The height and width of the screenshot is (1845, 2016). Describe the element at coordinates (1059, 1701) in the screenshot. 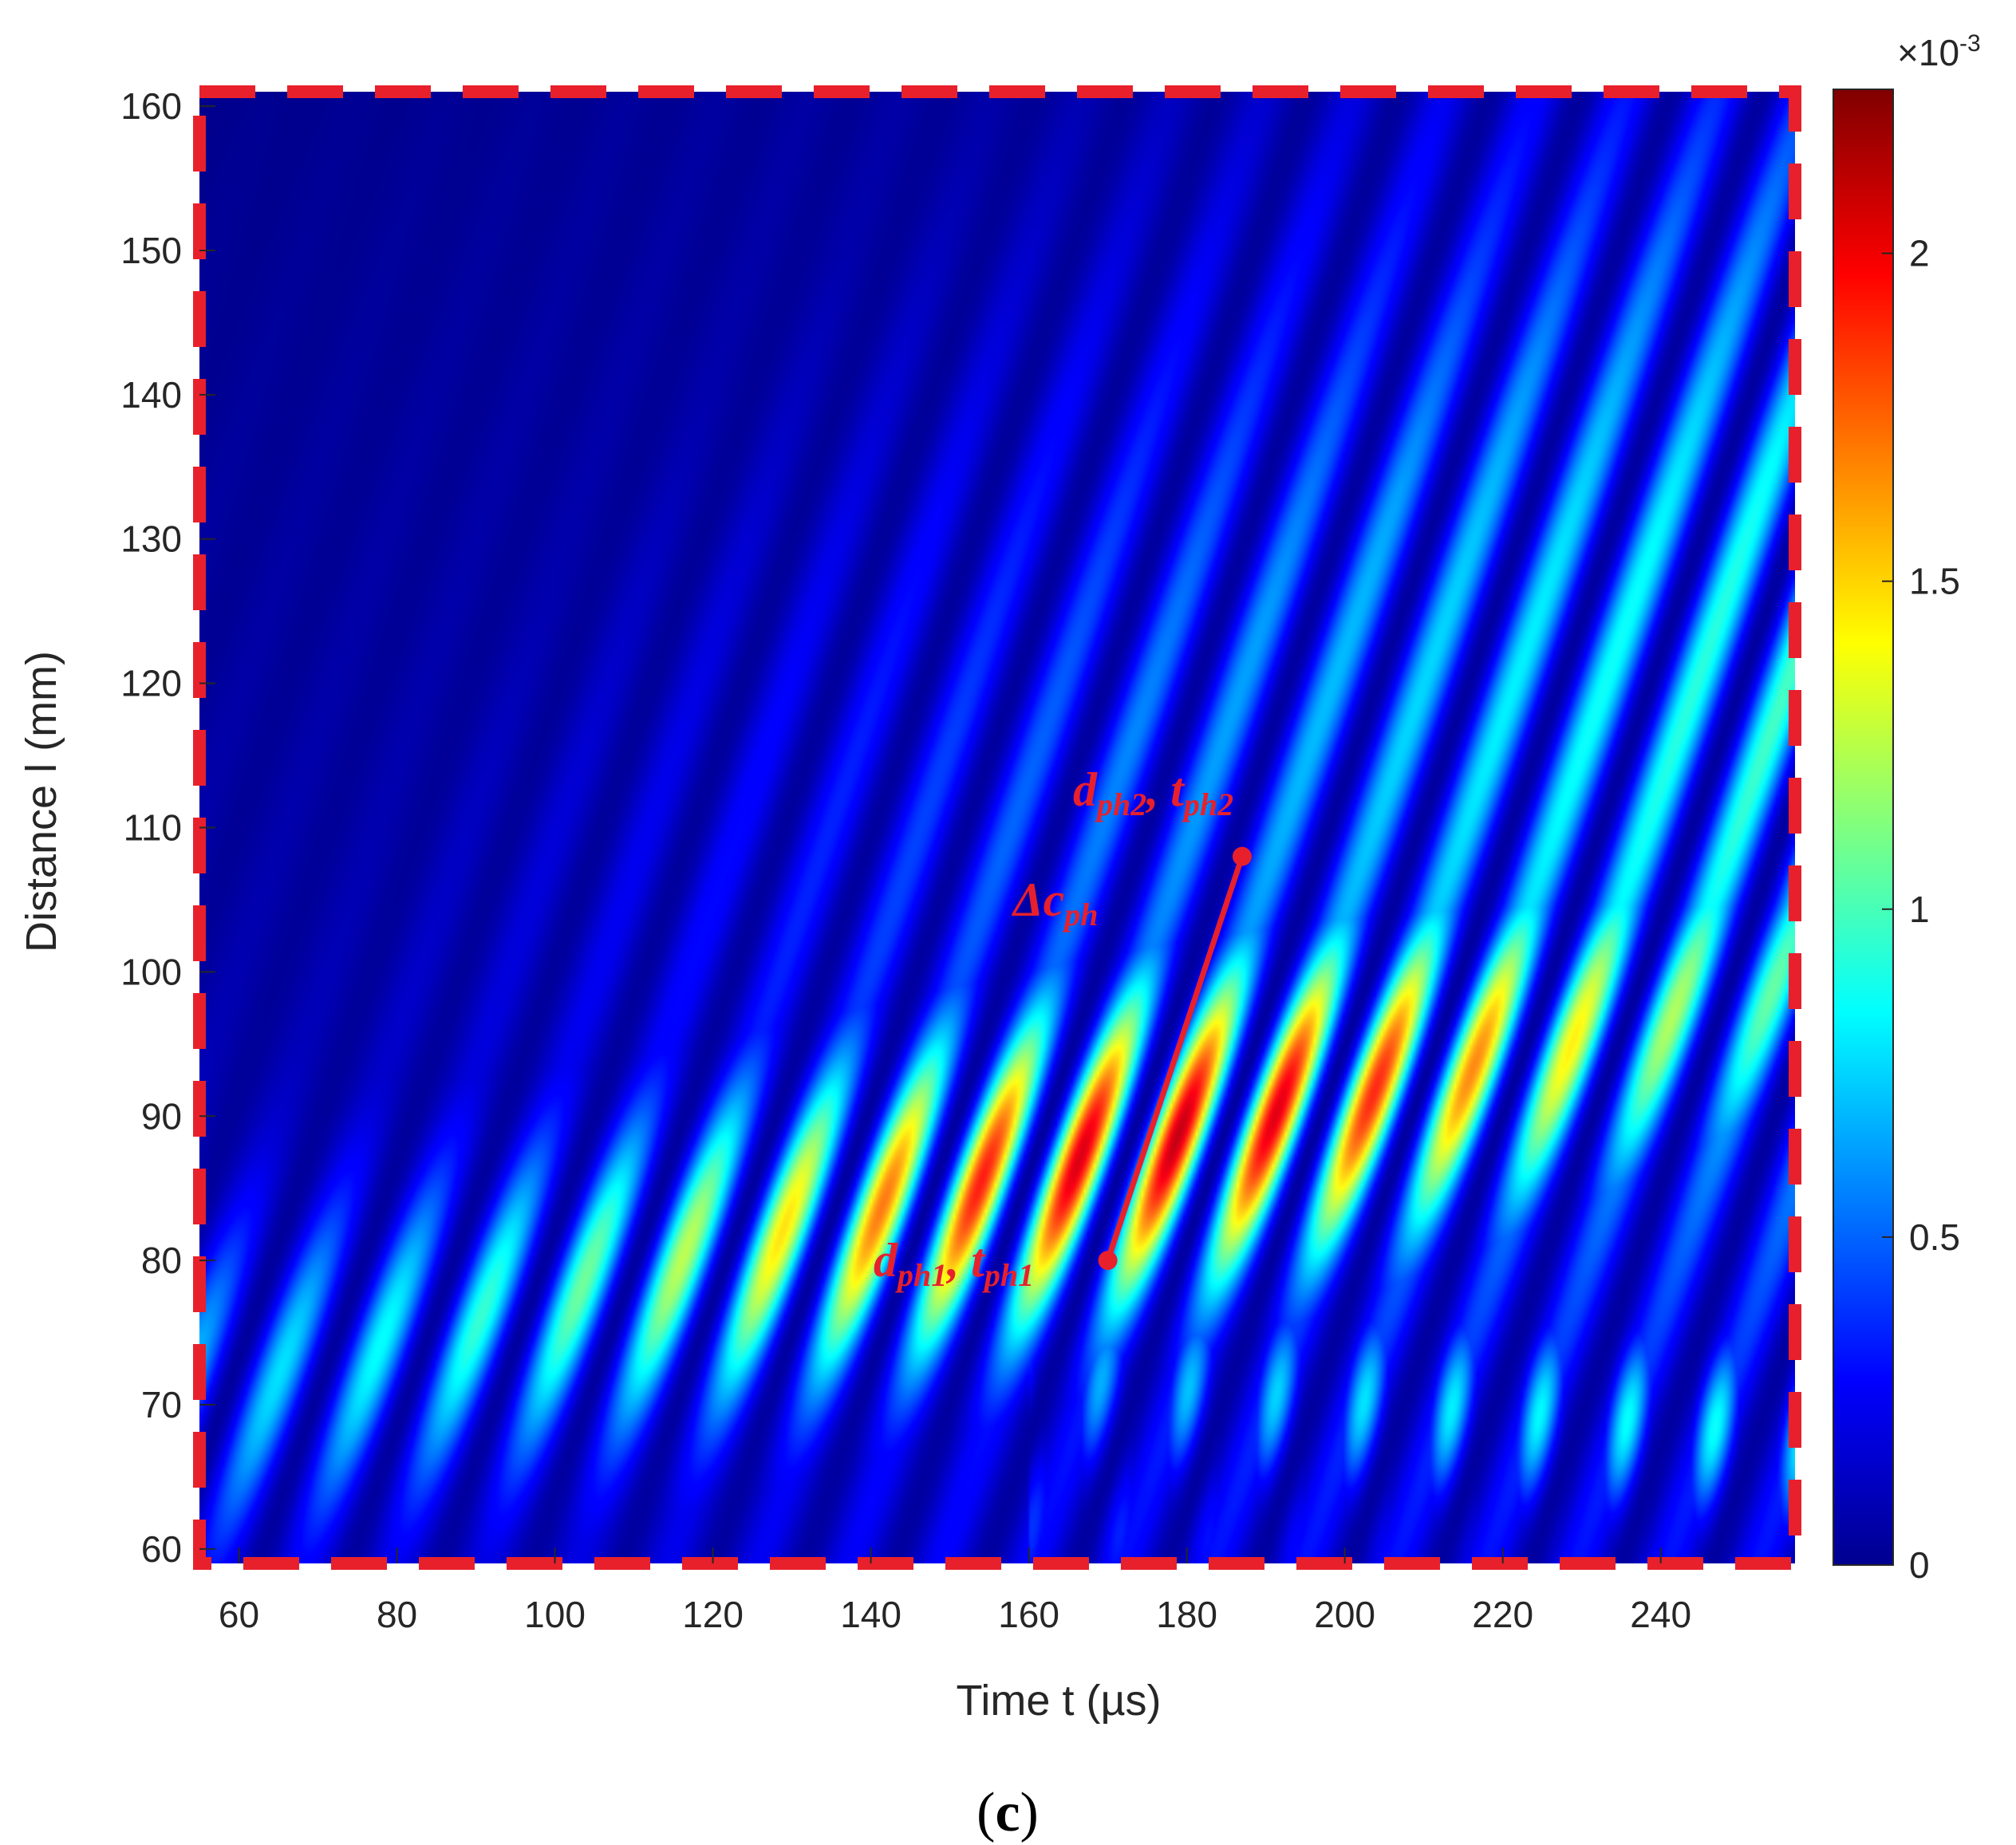

I see `x-axis-title: Time t (µs)` at that location.